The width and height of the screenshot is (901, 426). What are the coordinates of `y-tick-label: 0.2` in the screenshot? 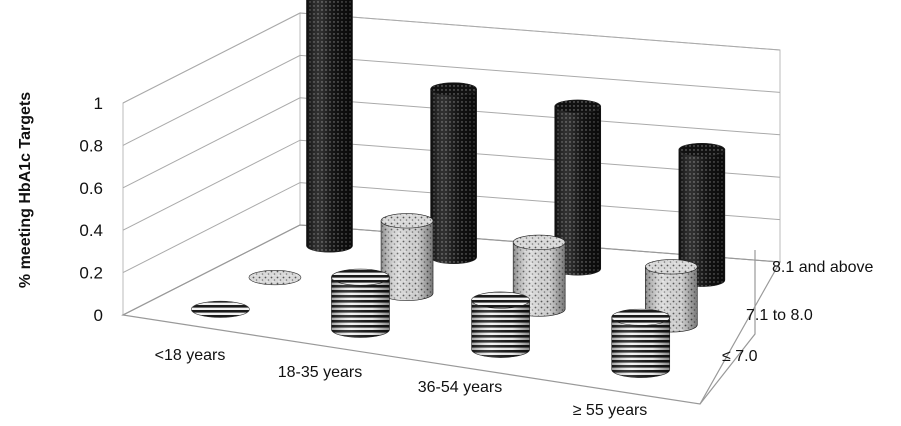 It's located at (91, 273).